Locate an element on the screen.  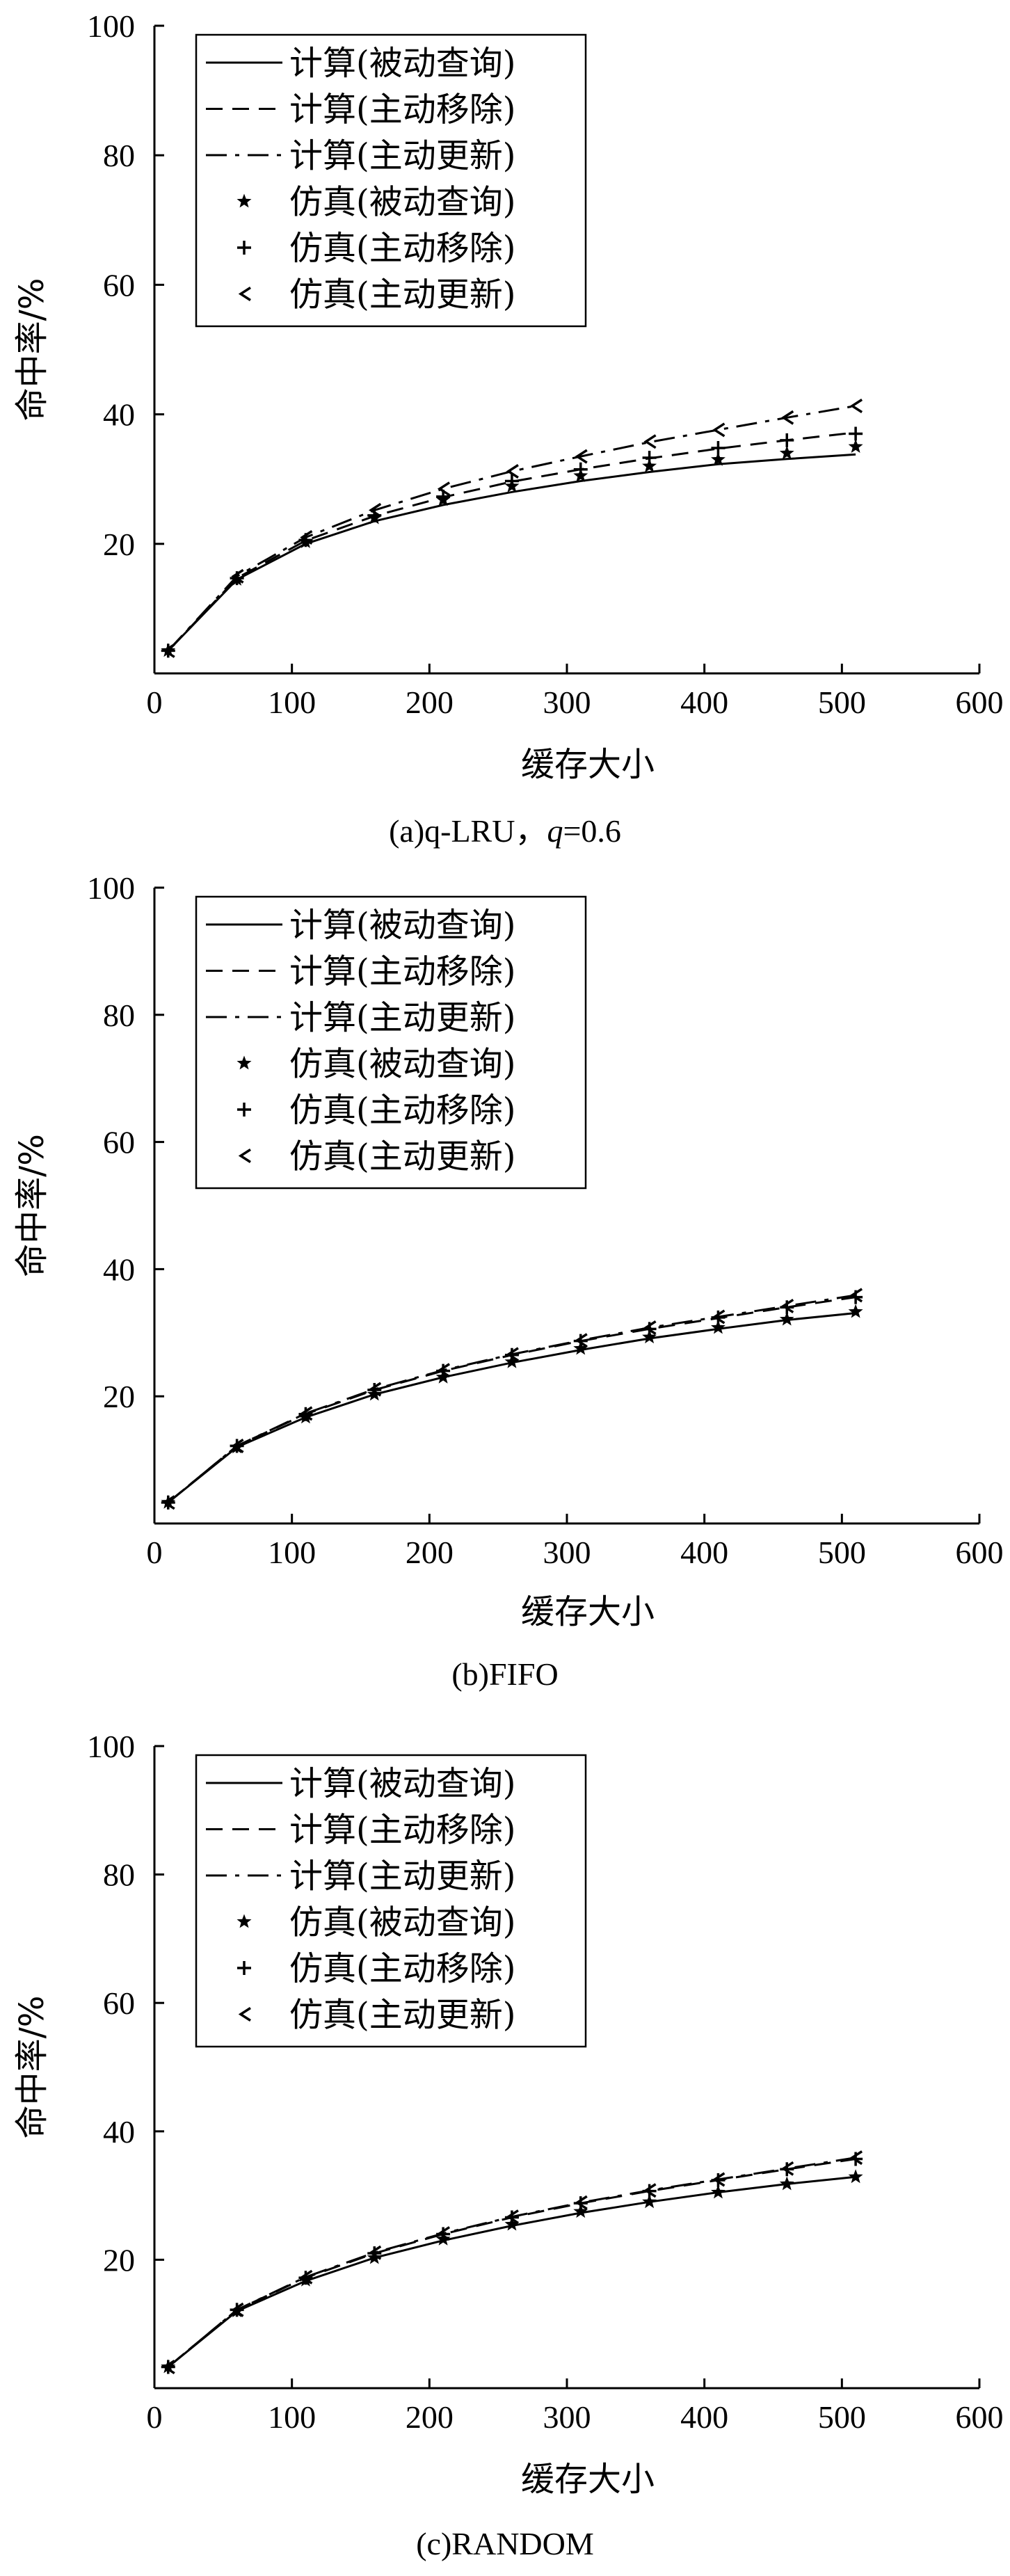
caption-prefix: (c)RANDOM is located at coordinates (505, 2543).